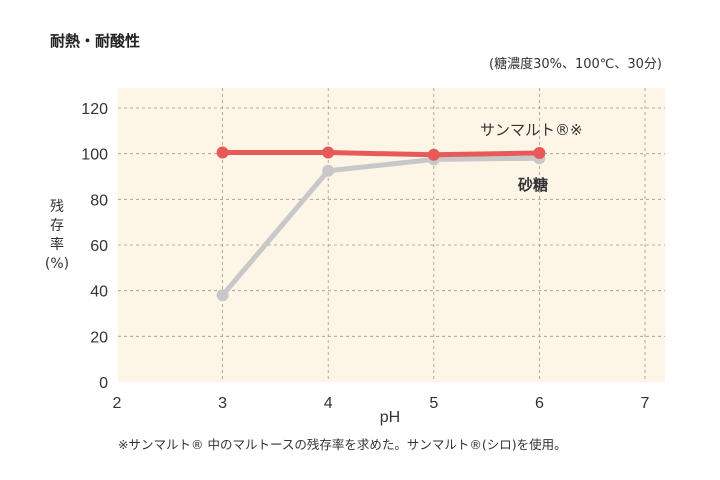 The image size is (720, 480). Describe the element at coordinates (95, 41) in the screenshot. I see `chart-title: 耐熱・耐酸性` at that location.